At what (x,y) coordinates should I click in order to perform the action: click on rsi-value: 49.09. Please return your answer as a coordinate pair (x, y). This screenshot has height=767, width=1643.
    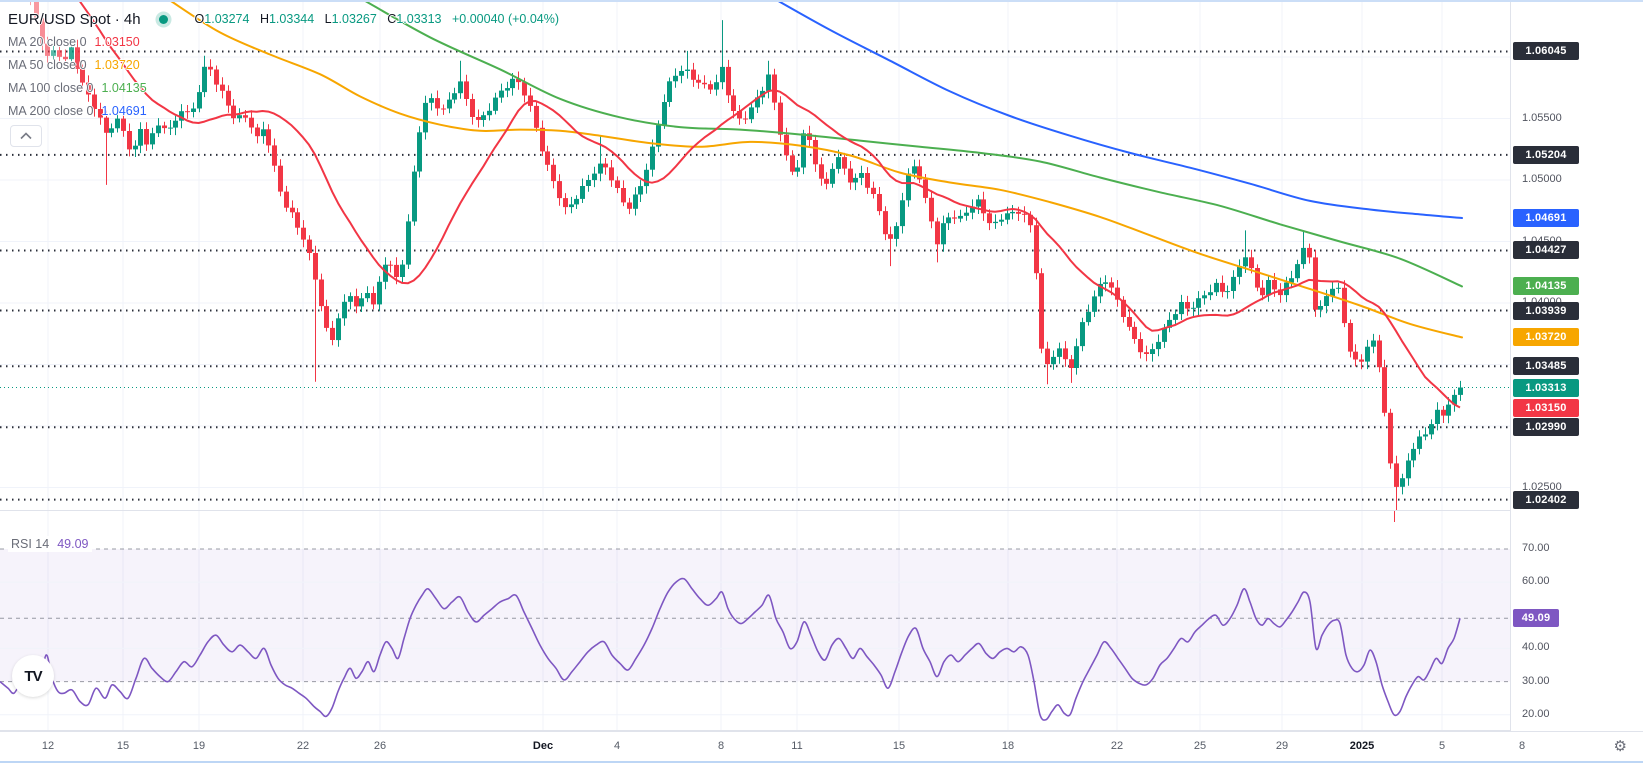
    Looking at the image, I should click on (73, 544).